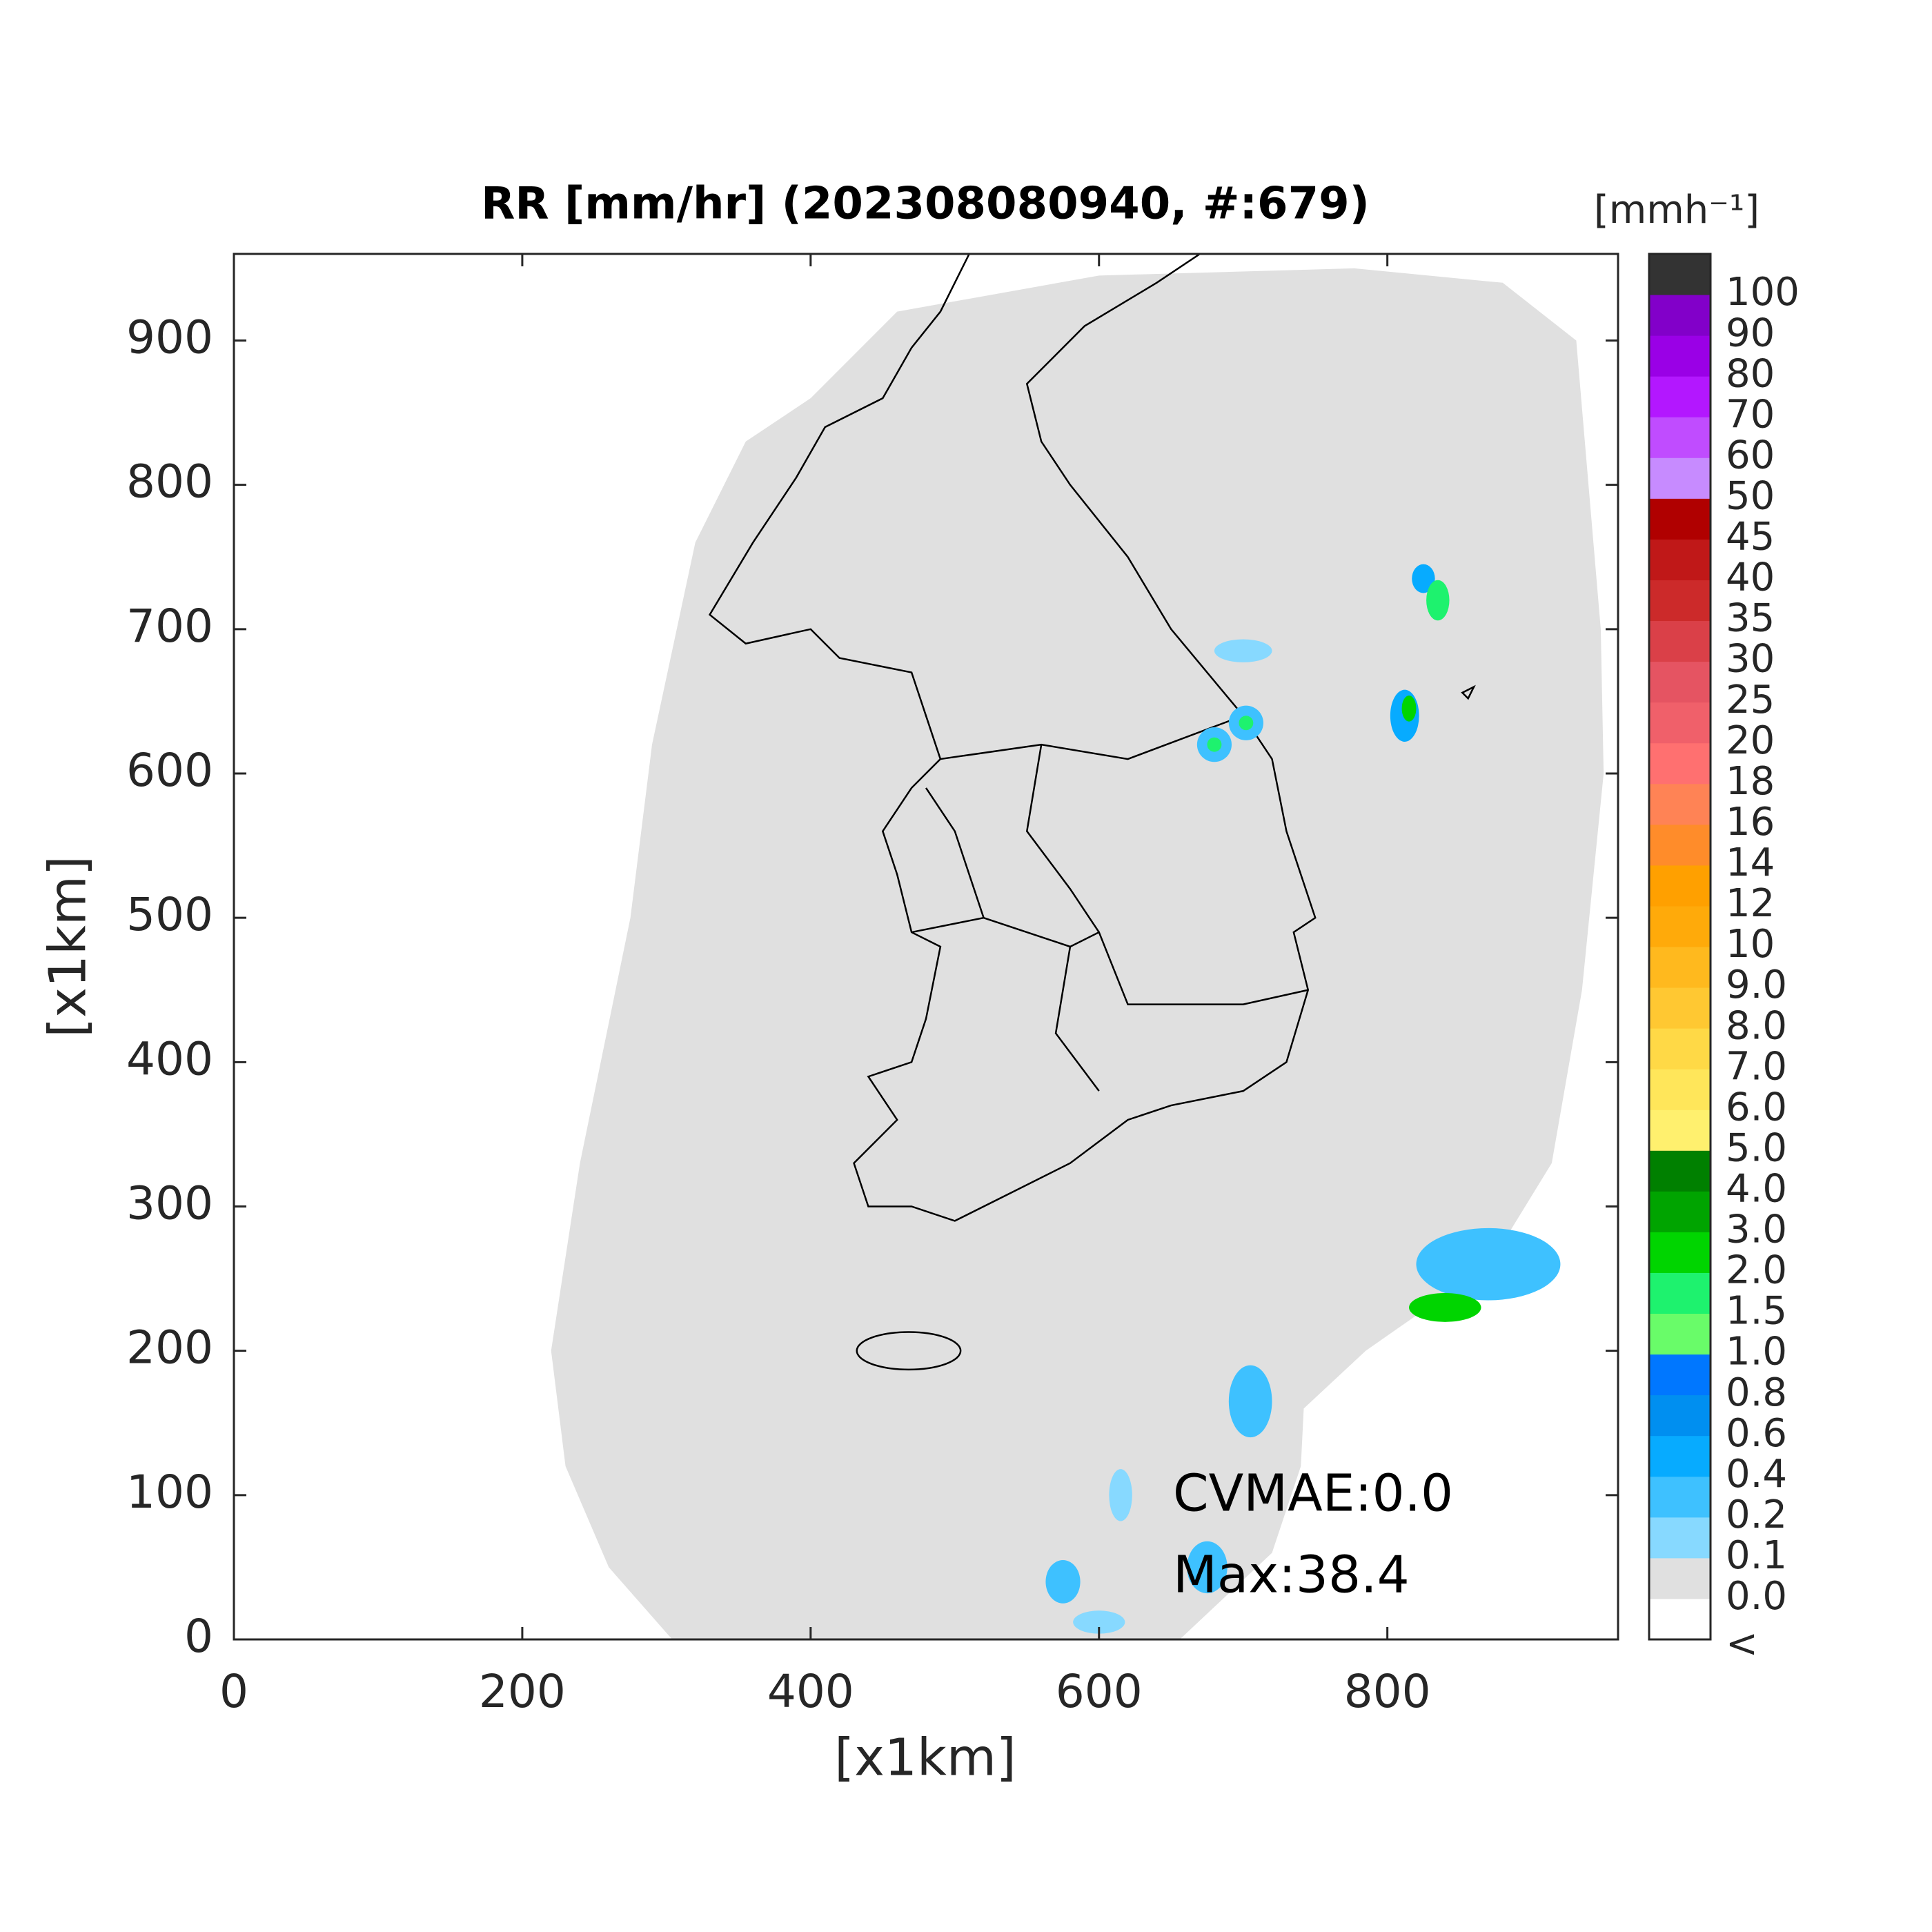  I want to click on colorbar-tick-label: 0.8, so click(1756, 1392).